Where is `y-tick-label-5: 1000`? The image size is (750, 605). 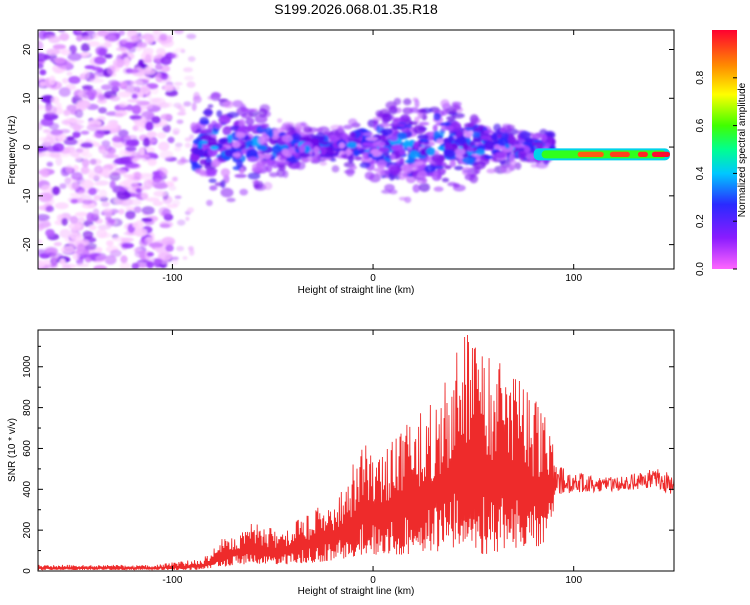
y-tick-label-5: 1000 is located at coordinates (27, 366).